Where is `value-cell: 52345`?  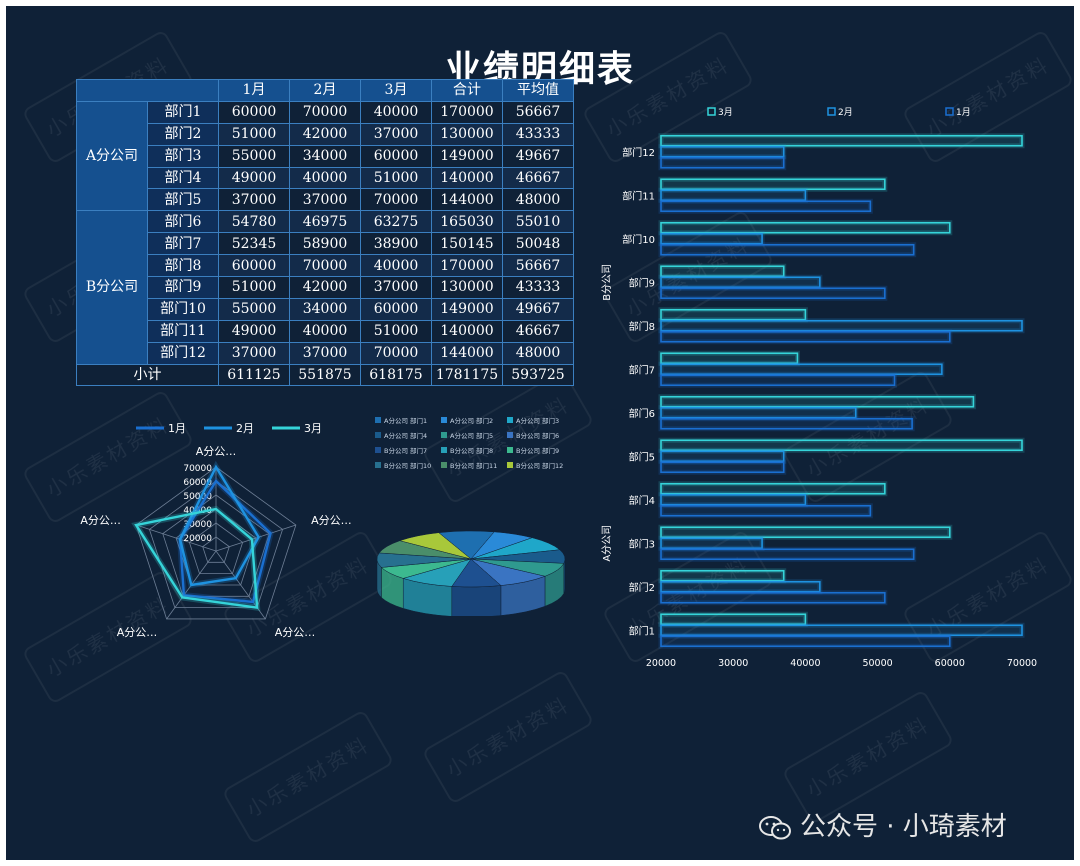
value-cell: 52345 is located at coordinates (254, 244).